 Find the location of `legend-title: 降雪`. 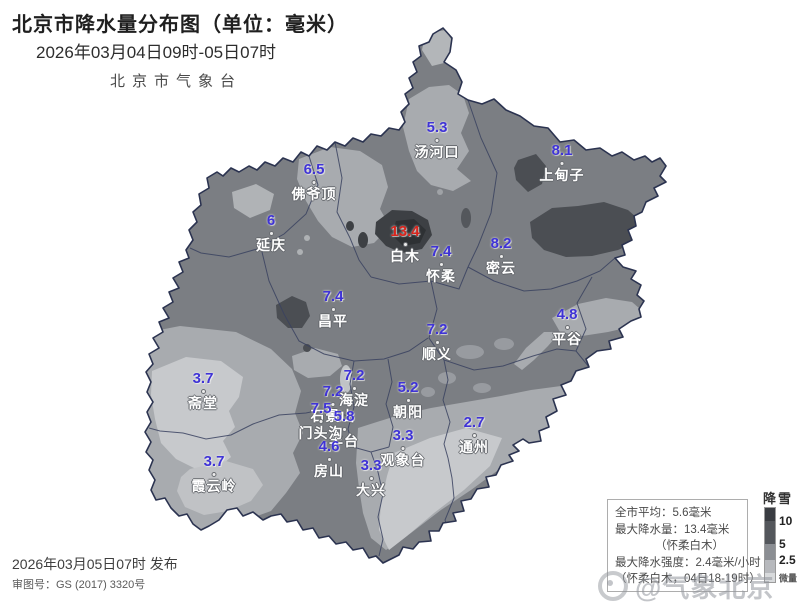

legend-title: 降雪 is located at coordinates (778, 498).